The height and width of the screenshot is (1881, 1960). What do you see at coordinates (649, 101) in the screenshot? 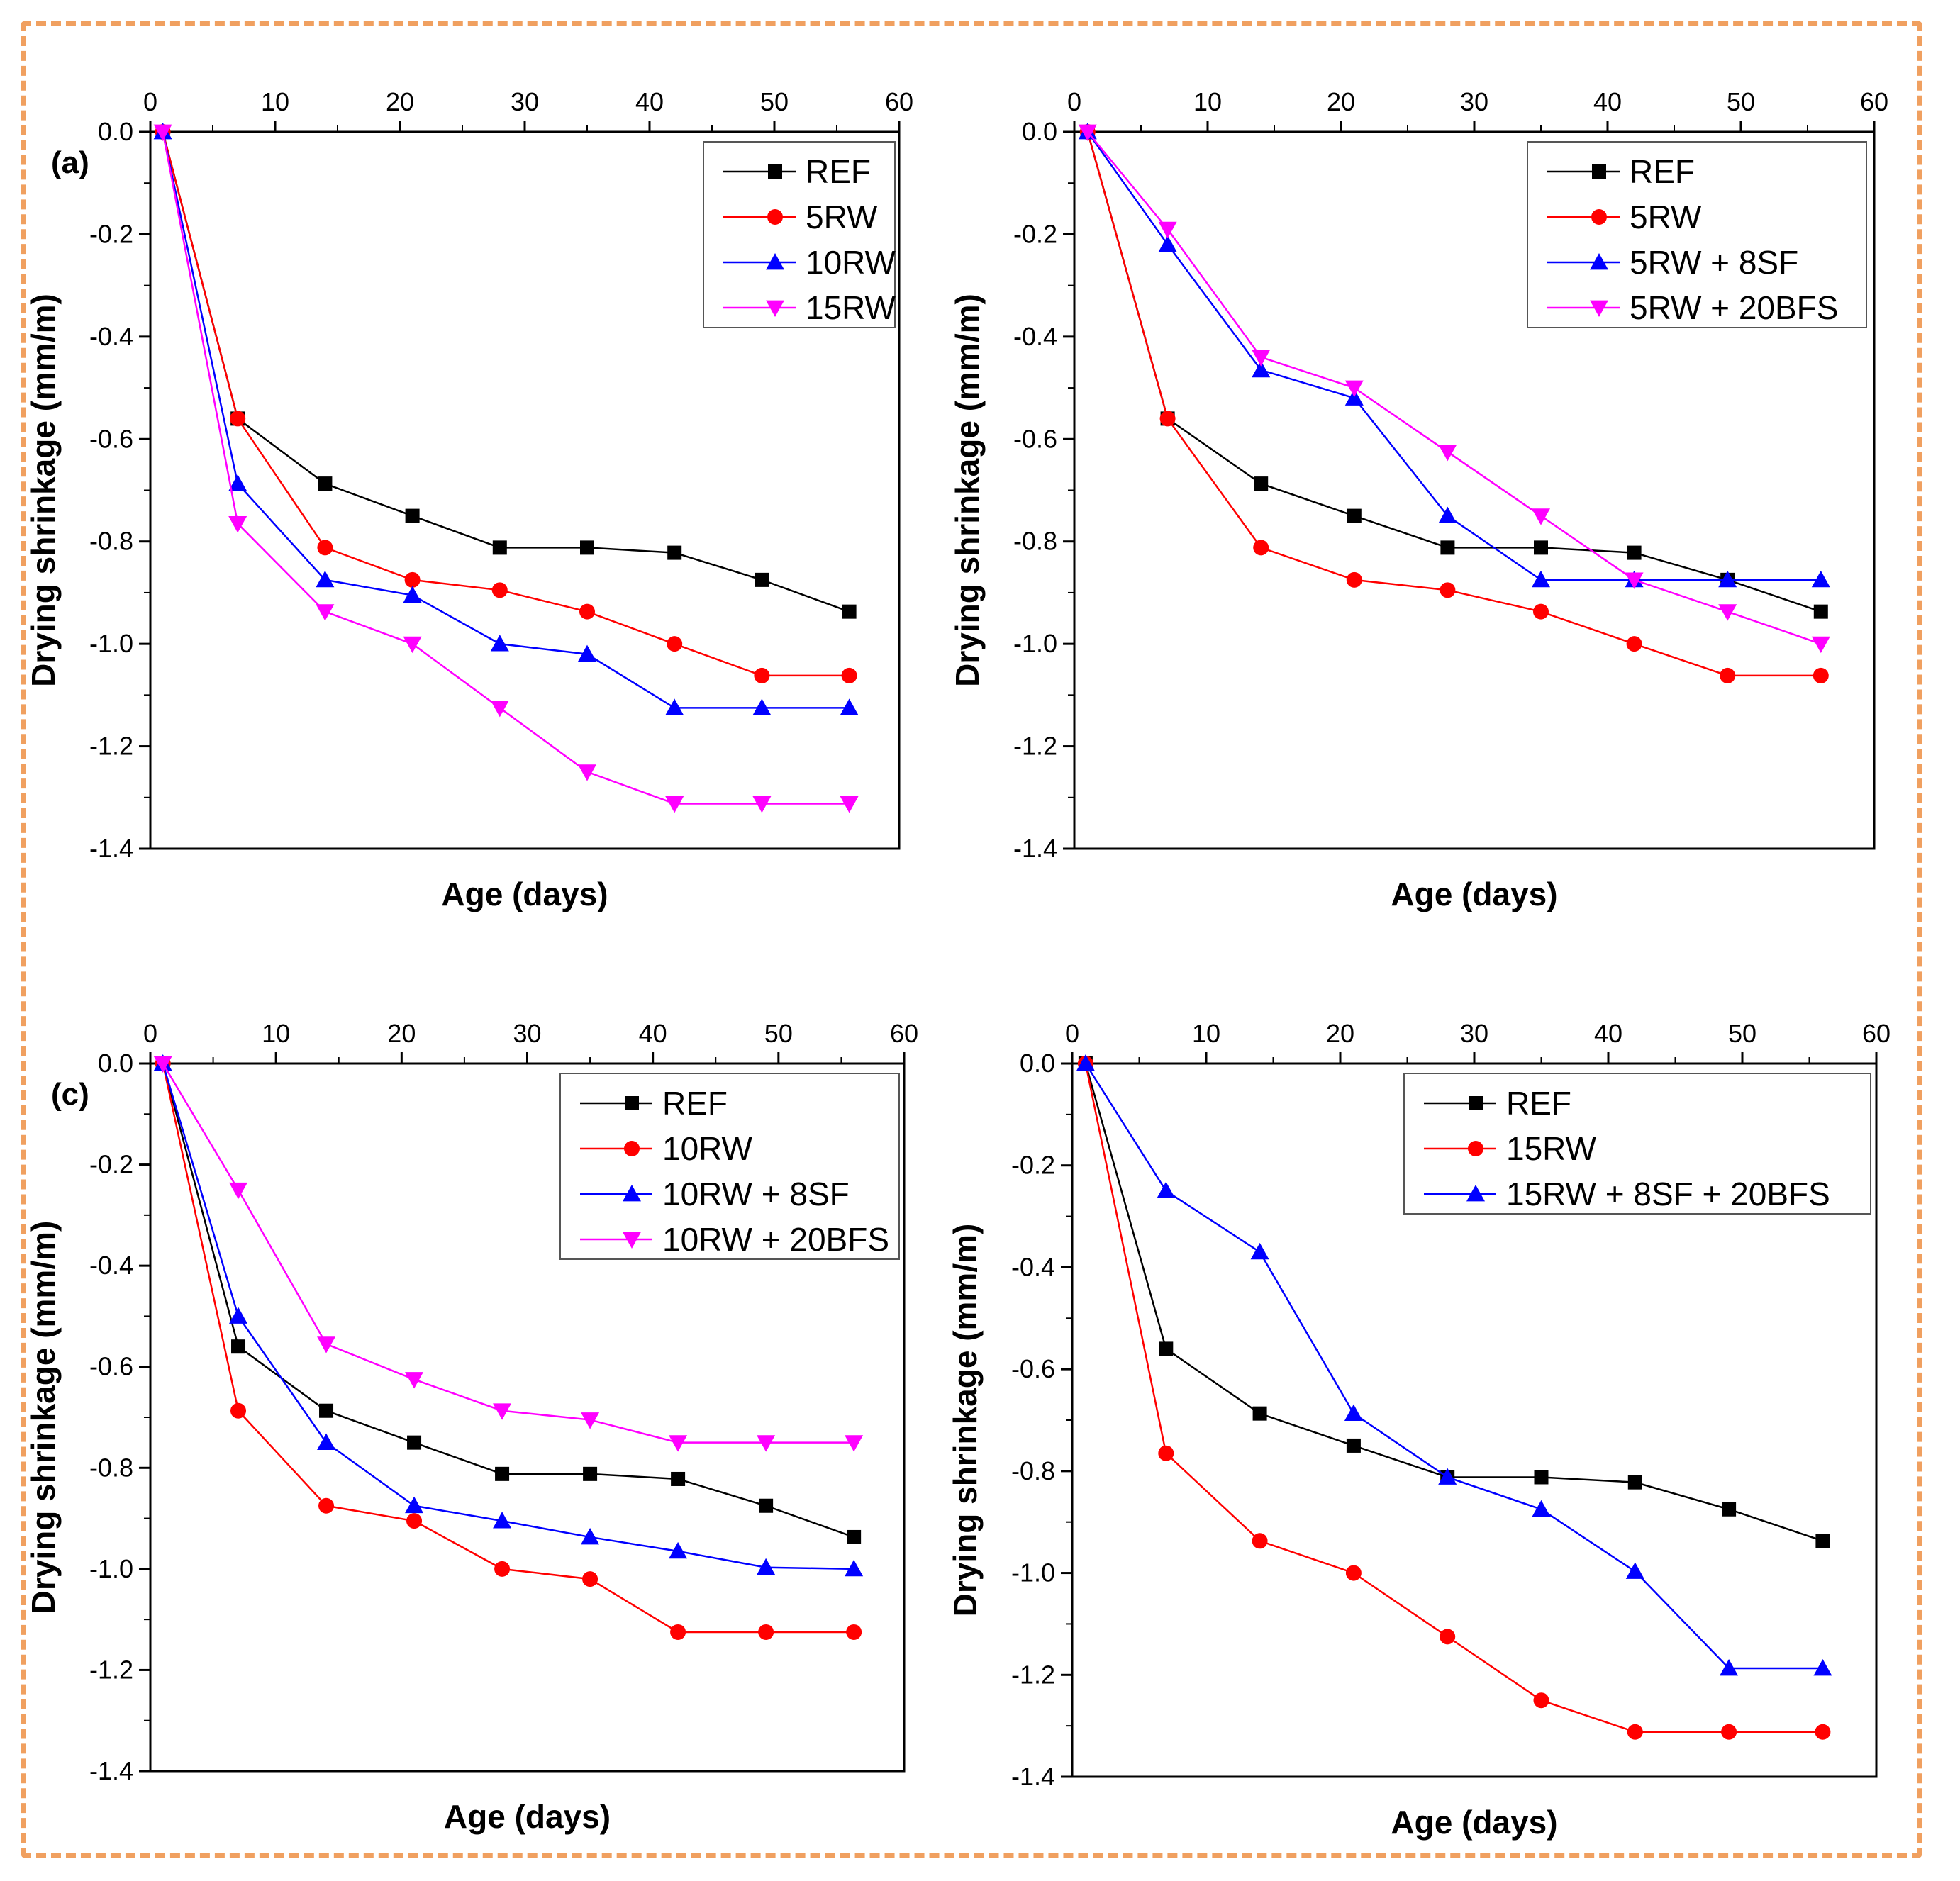
I see `x-tick-label: 40` at bounding box center [649, 101].